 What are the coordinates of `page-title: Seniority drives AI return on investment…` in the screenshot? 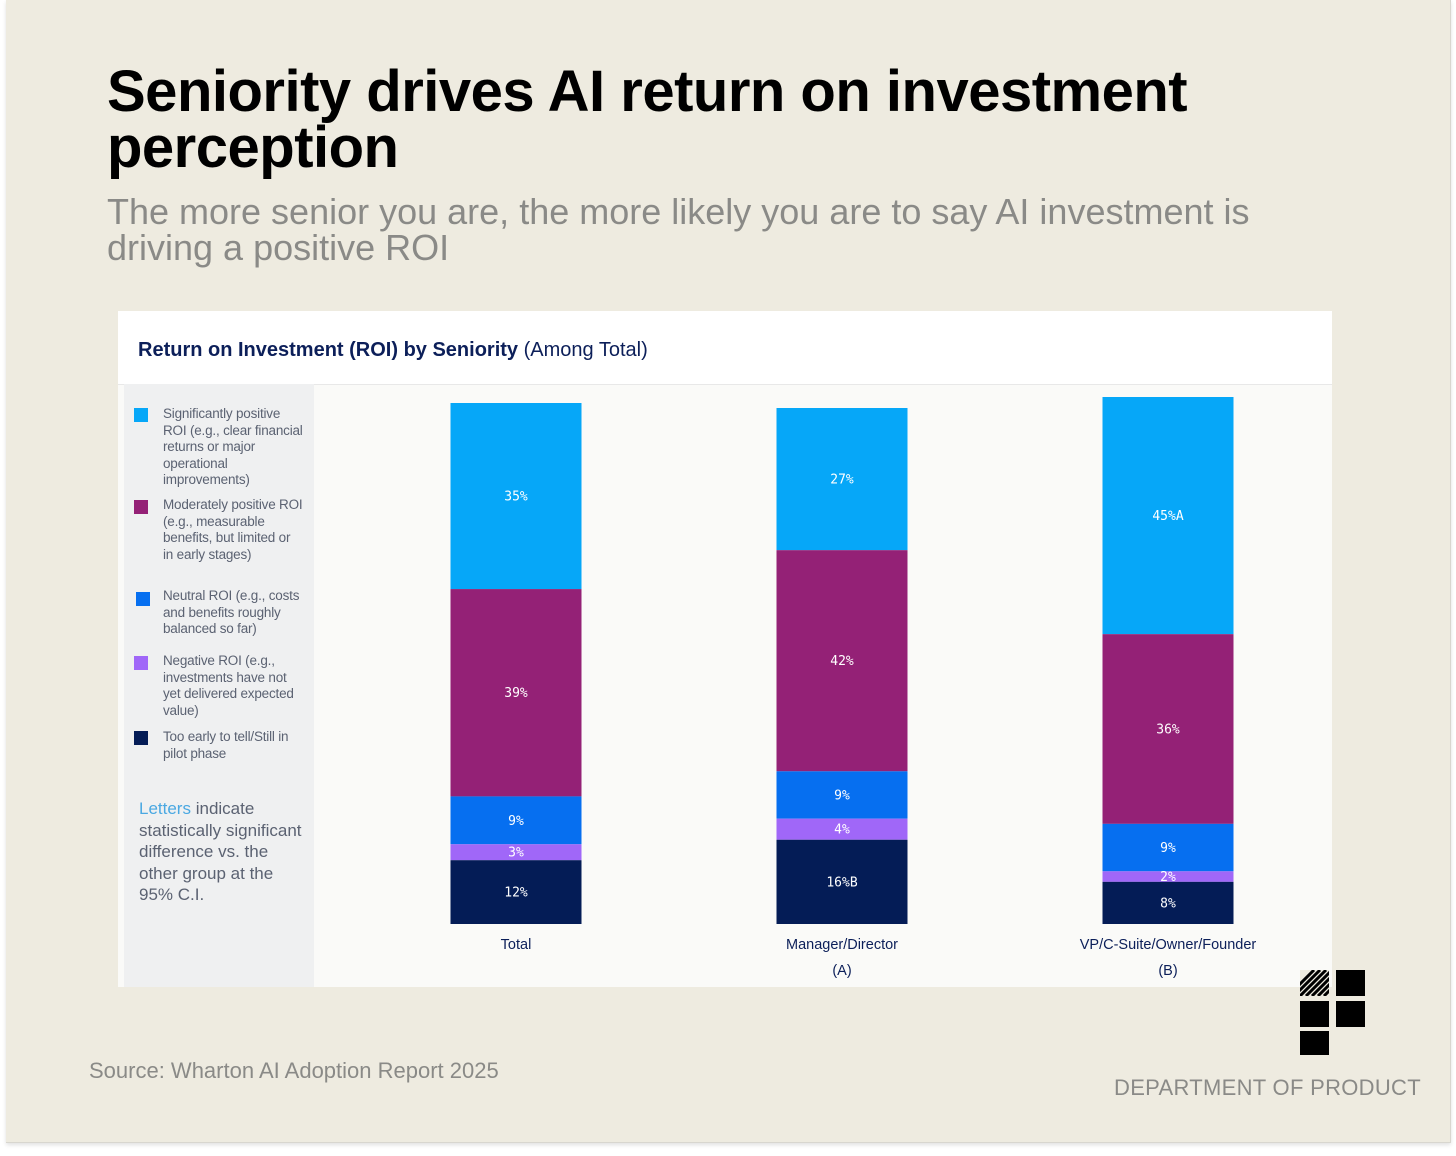 It's located at (647, 119).